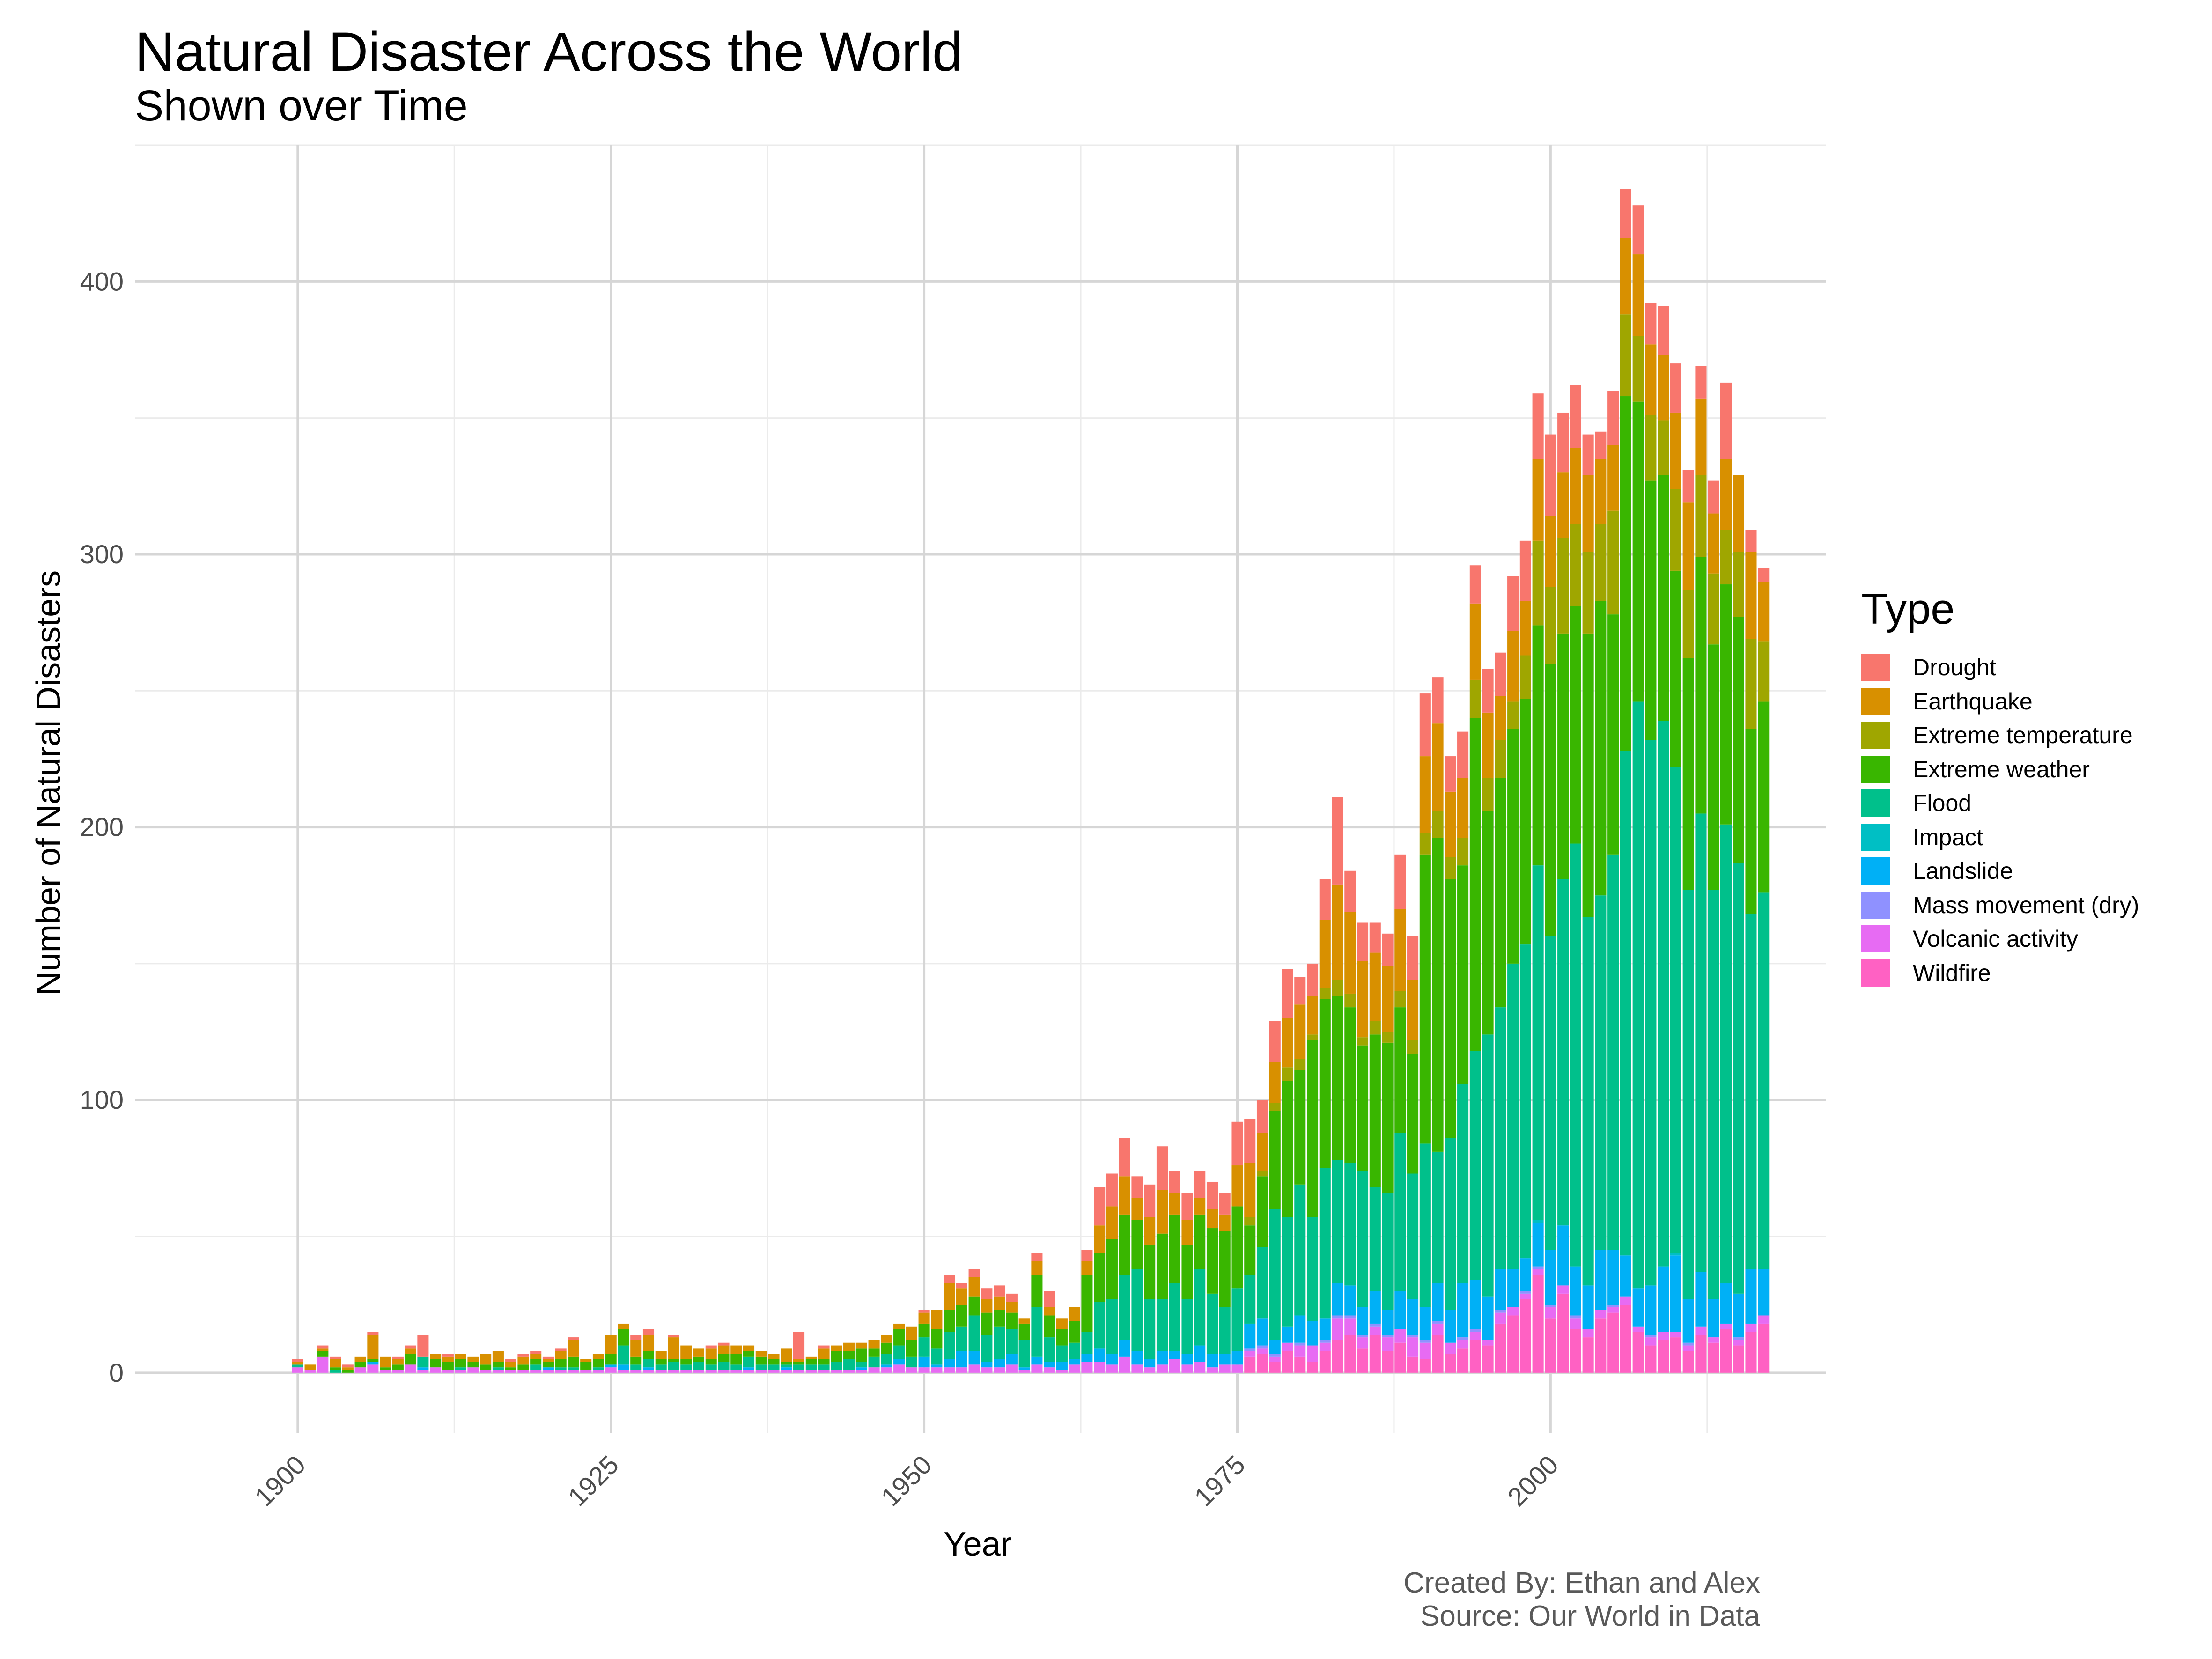 The width and height of the screenshot is (2212, 1659). Describe the element at coordinates (1533, 1481) in the screenshot. I see `x-tick-label: 2000` at that location.